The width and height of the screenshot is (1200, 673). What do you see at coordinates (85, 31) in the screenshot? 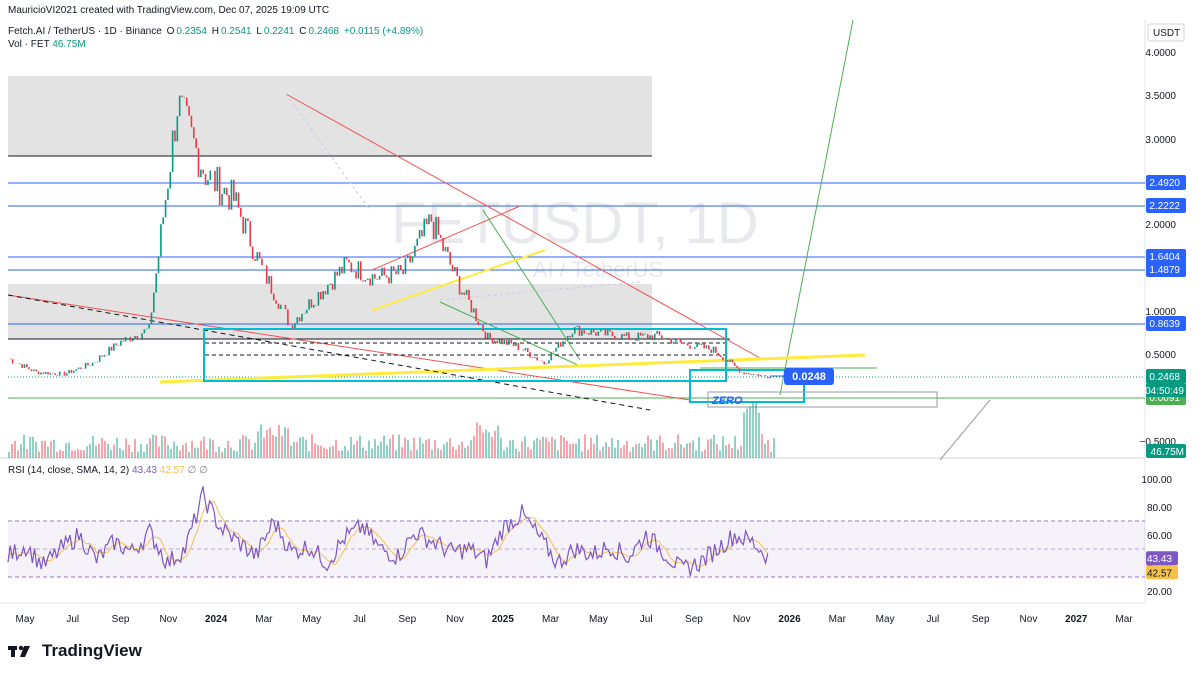
I see `symbol-name: Fetch.AI / TetherUS · 1D · Binance` at bounding box center [85, 31].